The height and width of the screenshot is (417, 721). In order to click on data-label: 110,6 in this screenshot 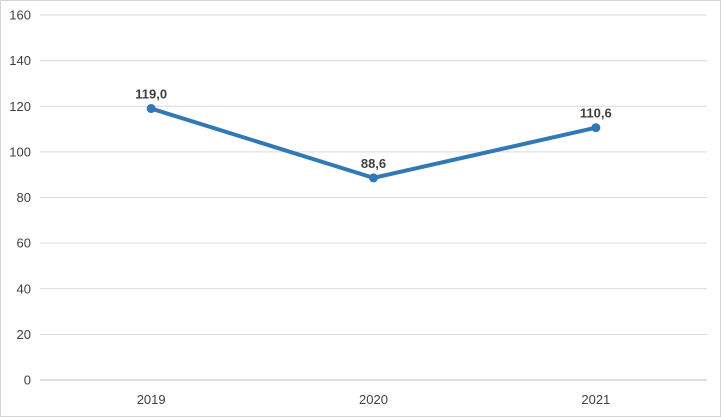, I will do `click(596, 113)`.